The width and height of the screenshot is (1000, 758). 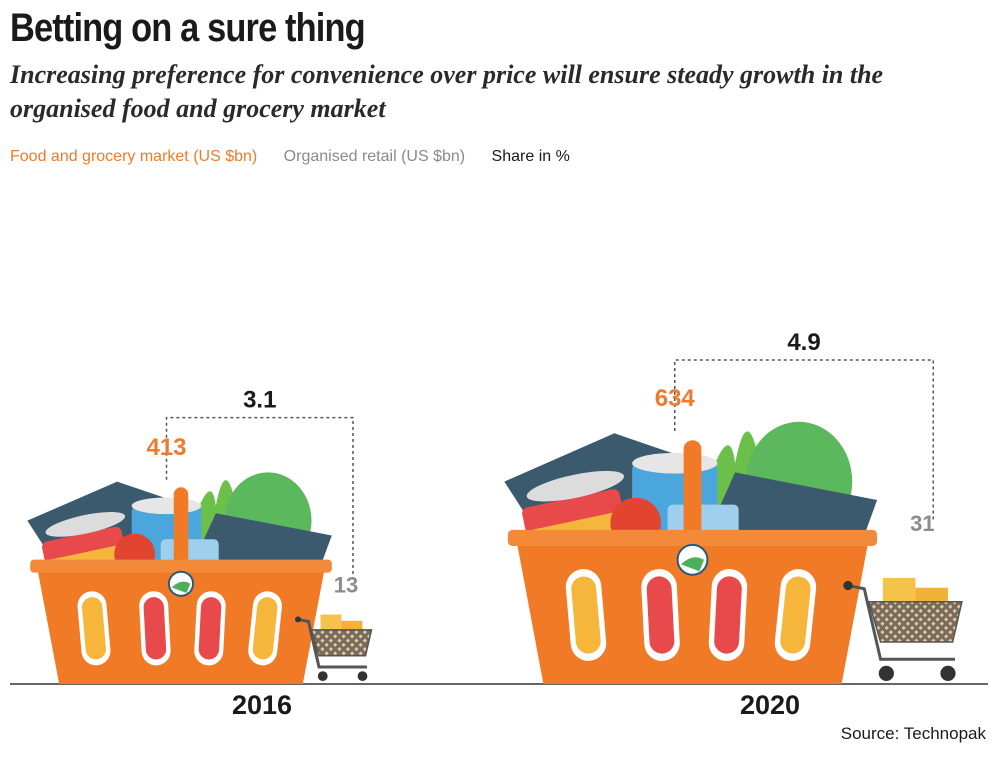 What do you see at coordinates (913, 733) in the screenshot?
I see `source-note: Source: Technopak` at bounding box center [913, 733].